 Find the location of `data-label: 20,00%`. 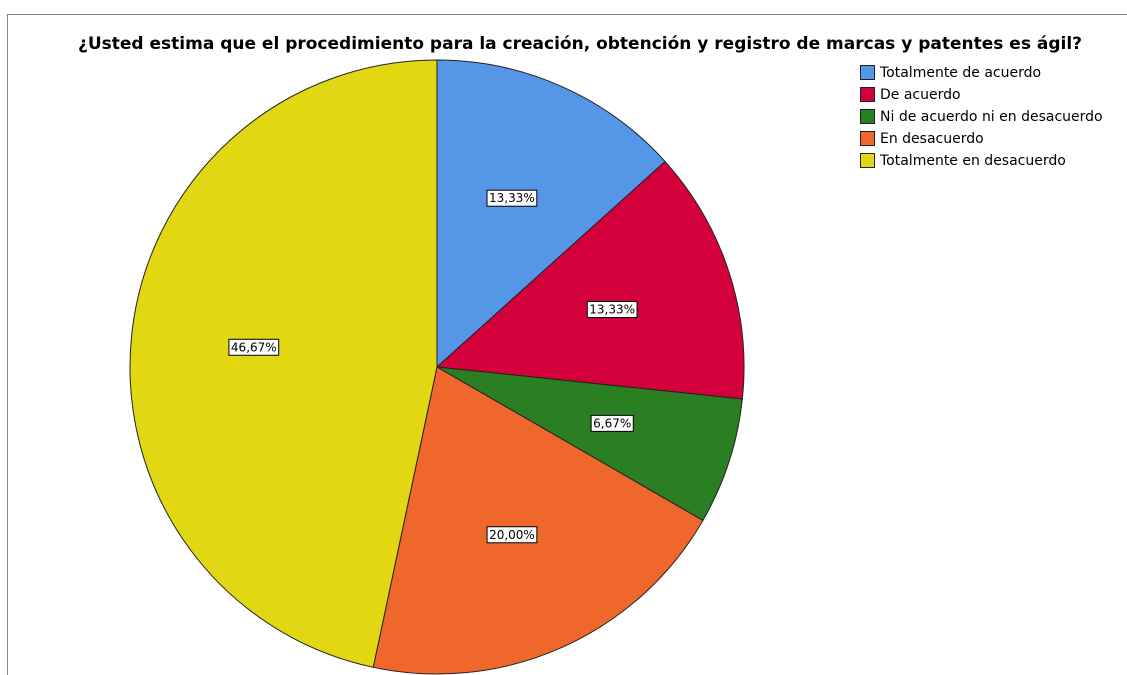

data-label: 20,00% is located at coordinates (512, 535).